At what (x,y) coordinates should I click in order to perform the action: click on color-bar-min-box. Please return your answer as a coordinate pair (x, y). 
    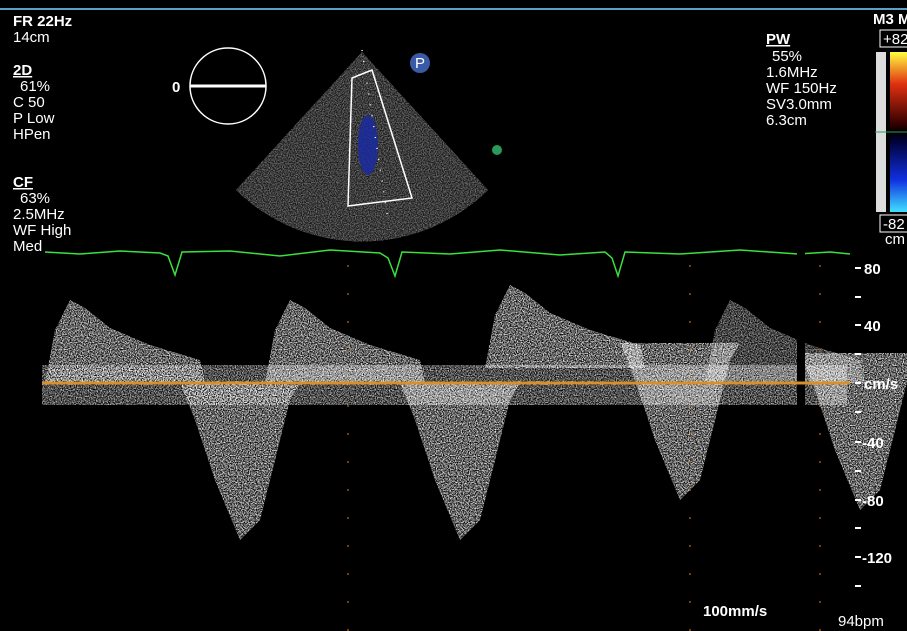
    Looking at the image, I should click on (893, 223).